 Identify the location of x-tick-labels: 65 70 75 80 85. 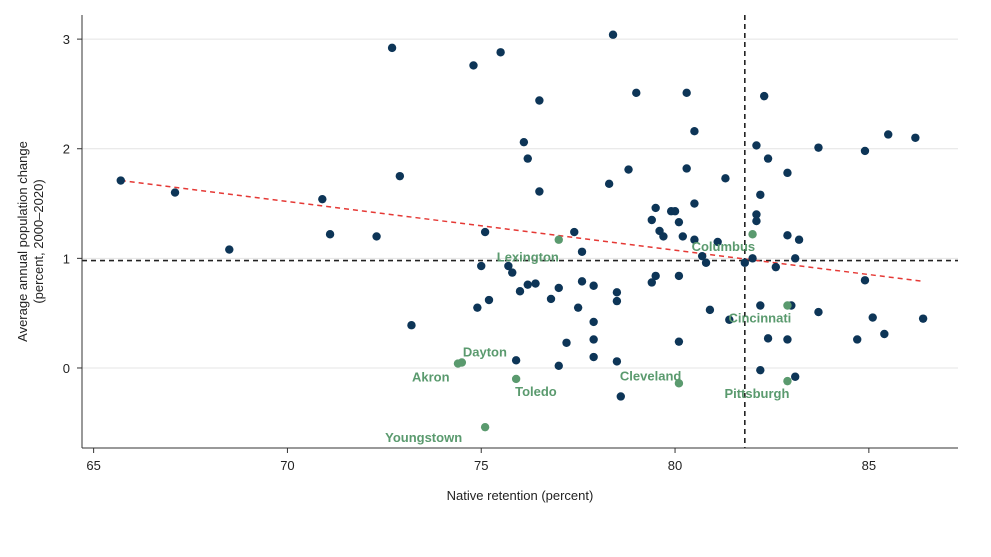
(481, 465).